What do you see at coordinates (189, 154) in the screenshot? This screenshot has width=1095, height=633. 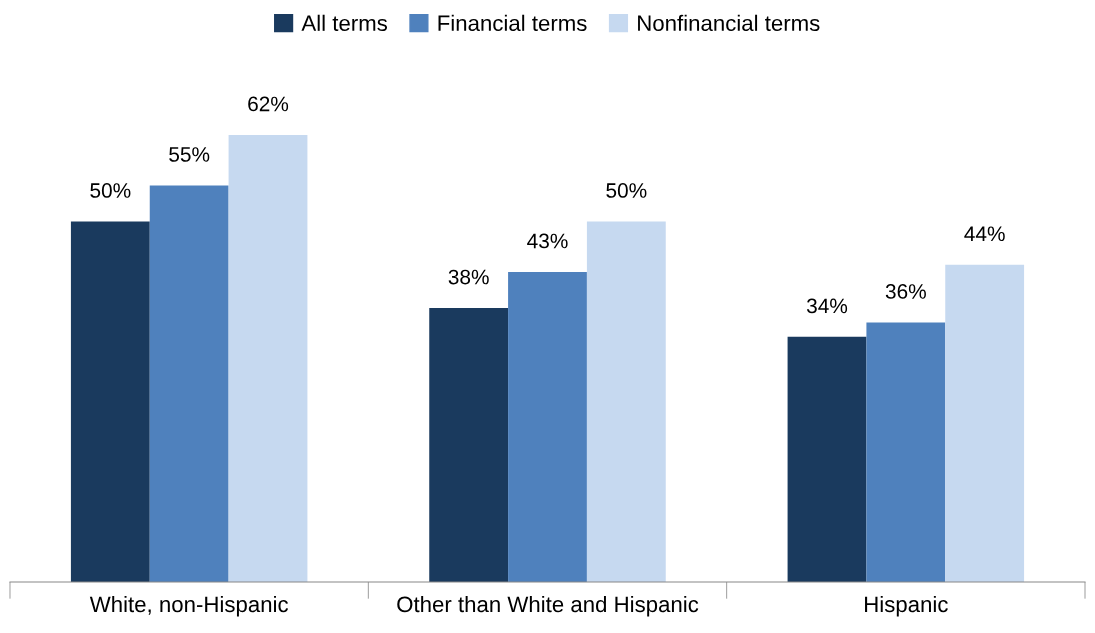 I see `data-label: 55%` at bounding box center [189, 154].